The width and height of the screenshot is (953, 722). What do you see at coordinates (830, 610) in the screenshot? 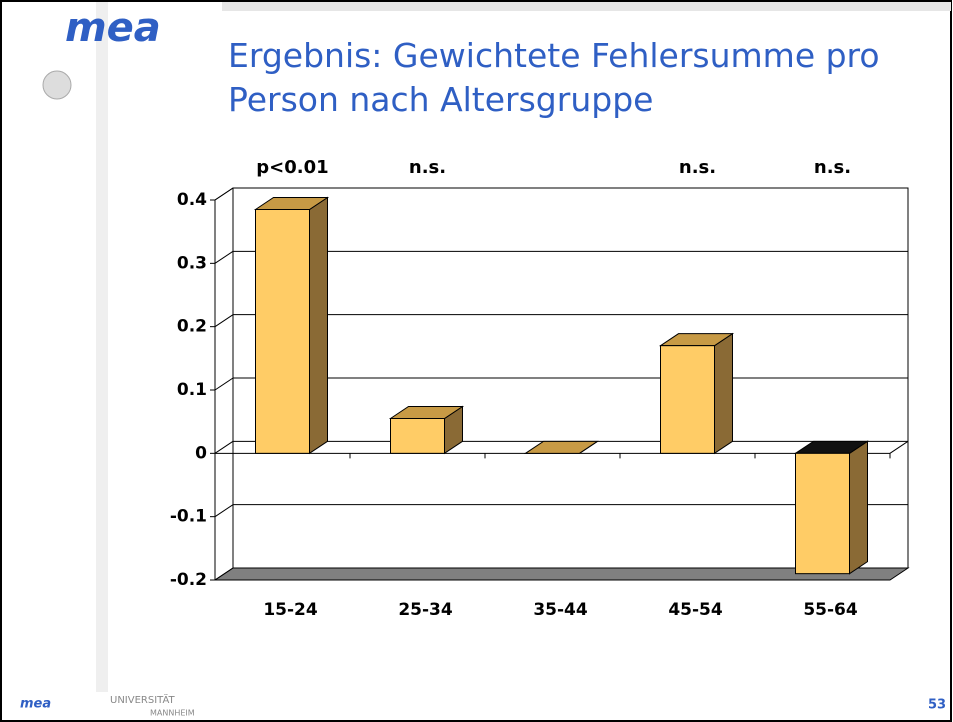
I see `x-tick-label: 55-64` at bounding box center [830, 610].